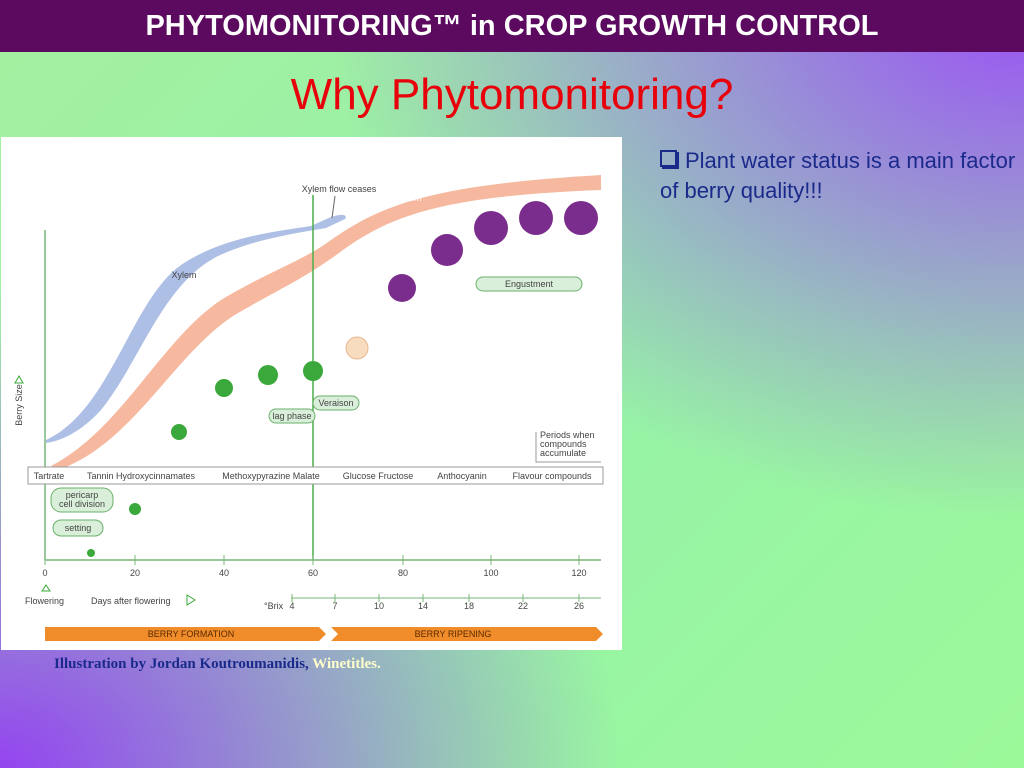  I want to click on brix-label: °Brix, so click(274, 606).